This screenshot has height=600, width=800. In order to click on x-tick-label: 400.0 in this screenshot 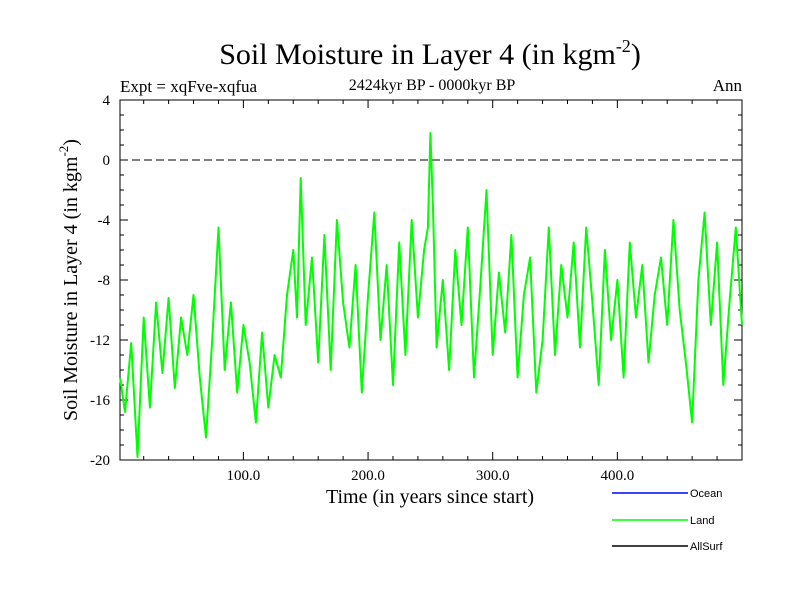, I will do `click(617, 476)`.